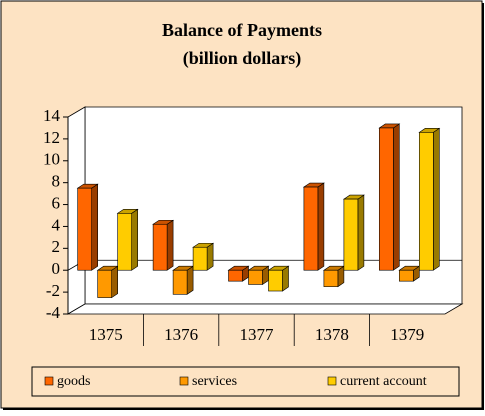 The width and height of the screenshot is (485, 416). I want to click on x-tick-label: 1376, so click(181, 334).